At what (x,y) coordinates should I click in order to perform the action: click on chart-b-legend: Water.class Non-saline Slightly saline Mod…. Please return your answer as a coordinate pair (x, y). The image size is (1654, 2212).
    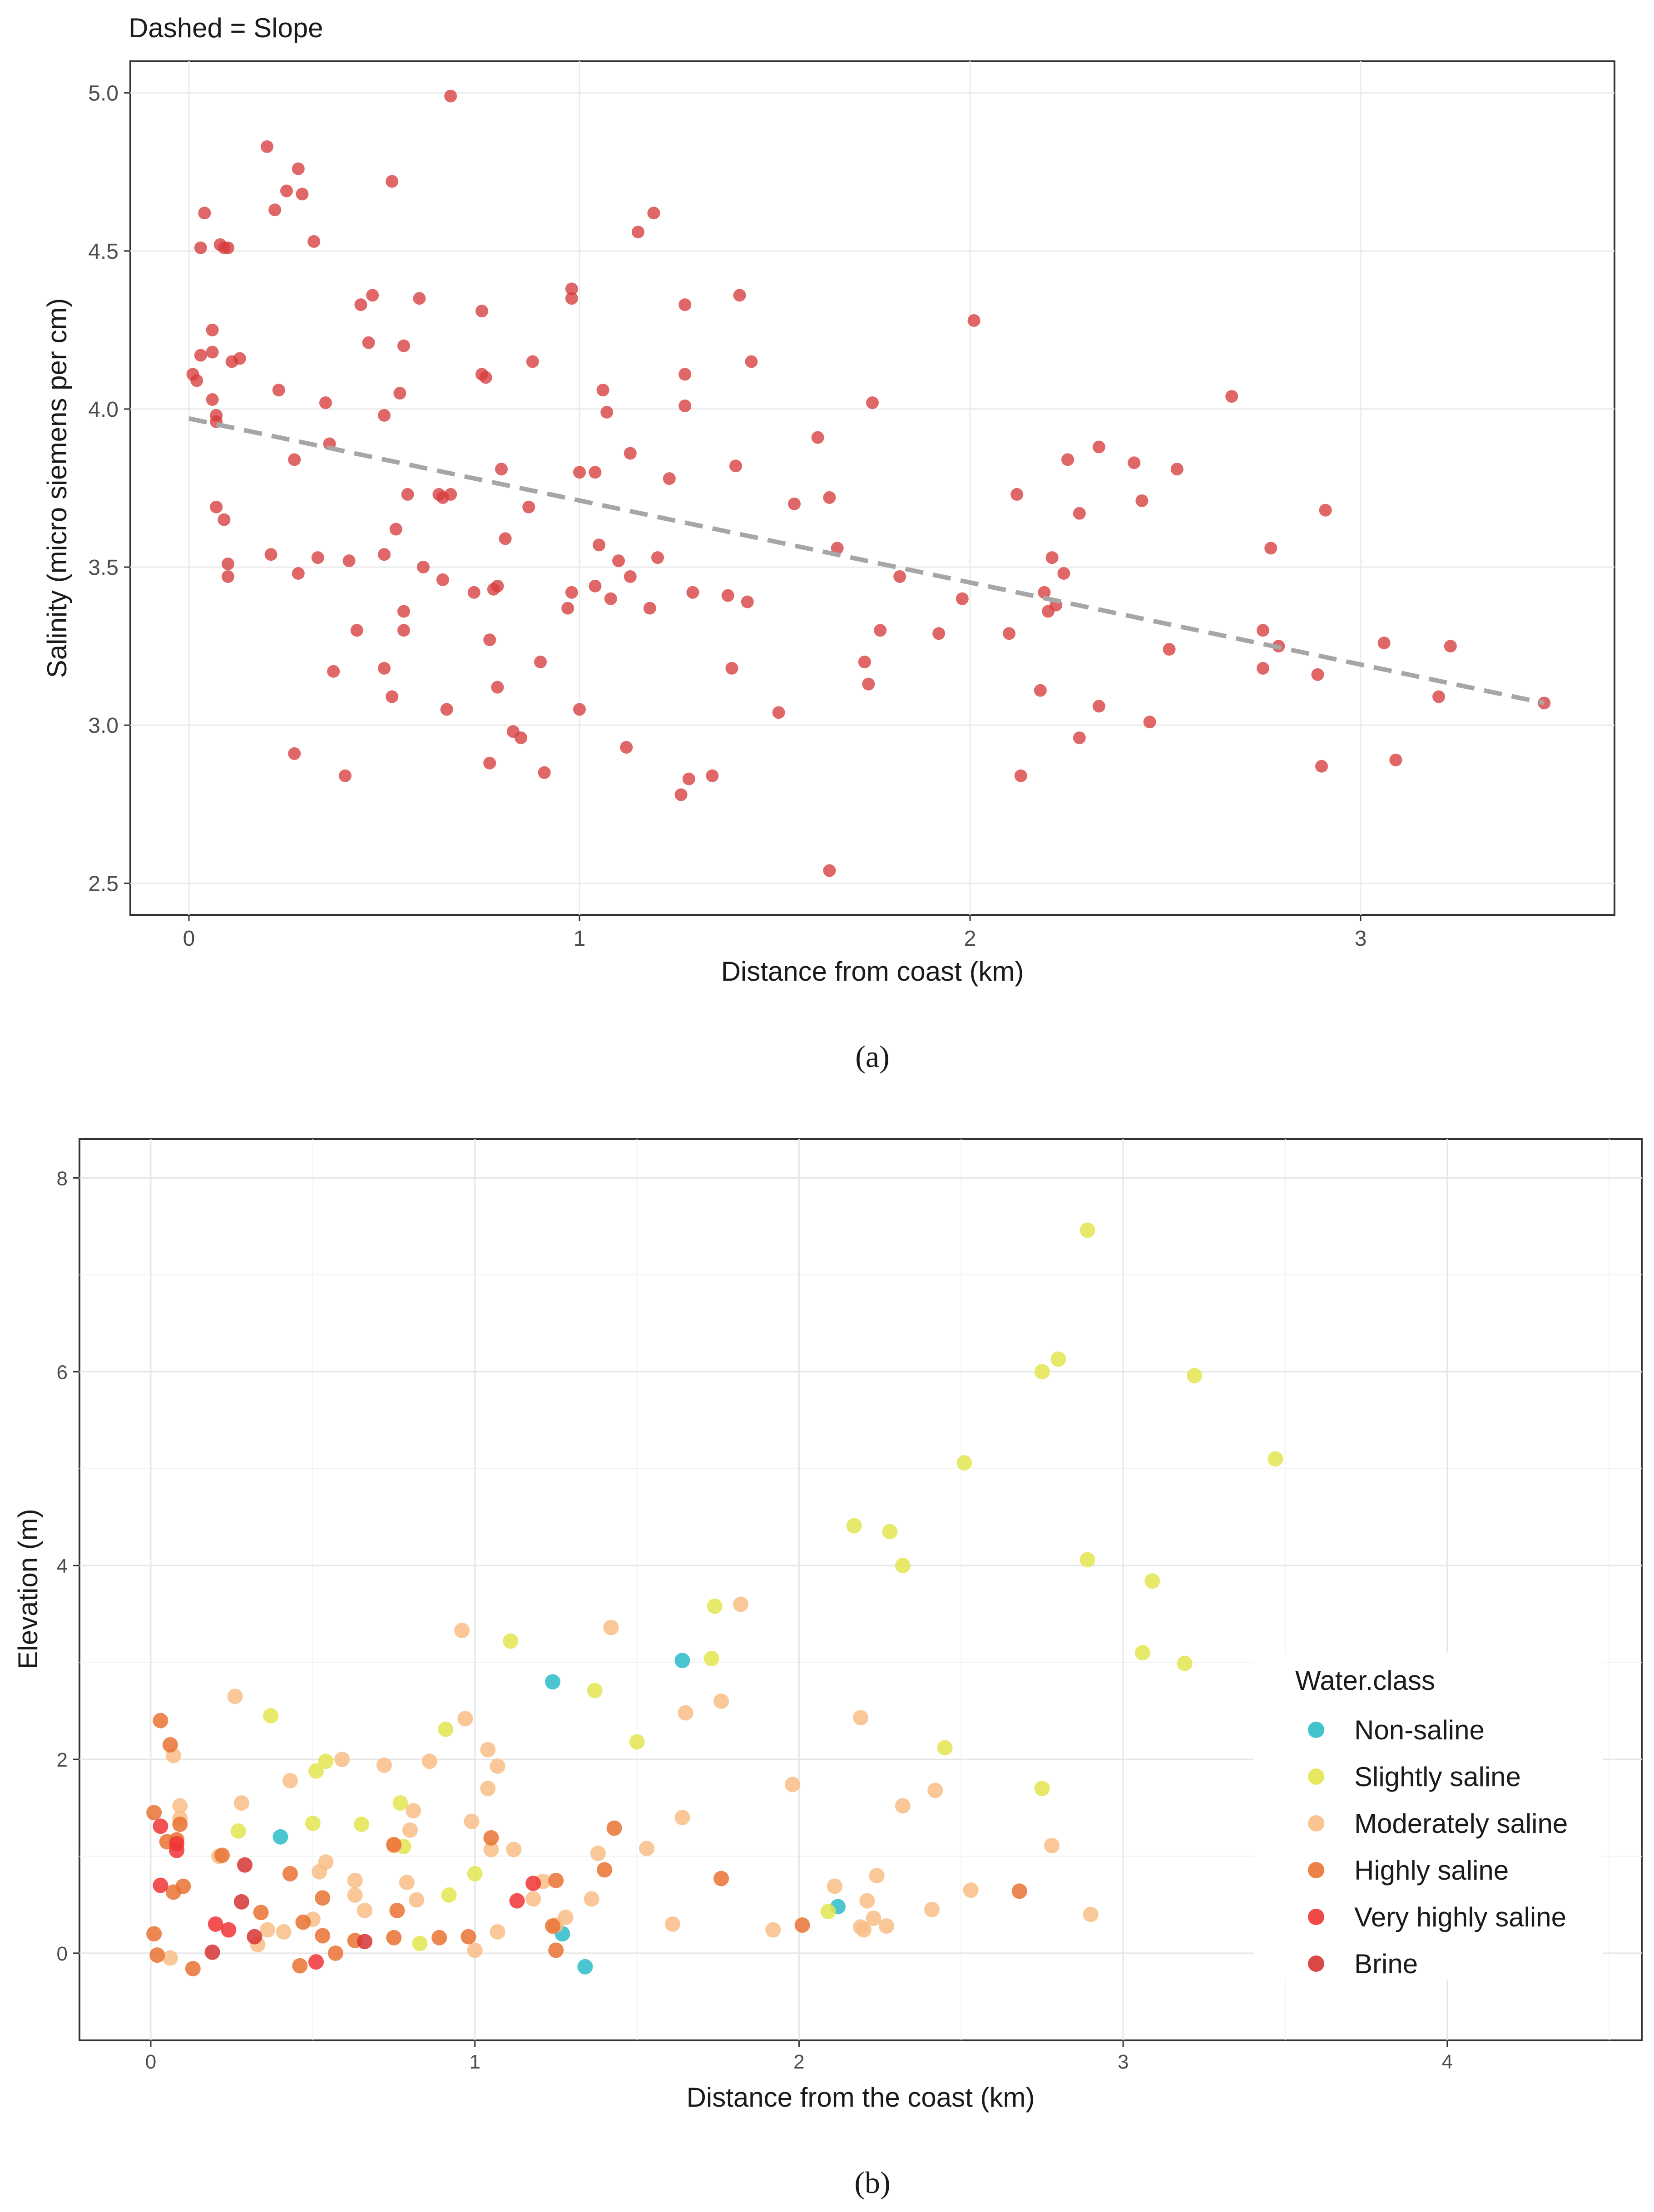
    Looking at the image, I should click on (1428, 1816).